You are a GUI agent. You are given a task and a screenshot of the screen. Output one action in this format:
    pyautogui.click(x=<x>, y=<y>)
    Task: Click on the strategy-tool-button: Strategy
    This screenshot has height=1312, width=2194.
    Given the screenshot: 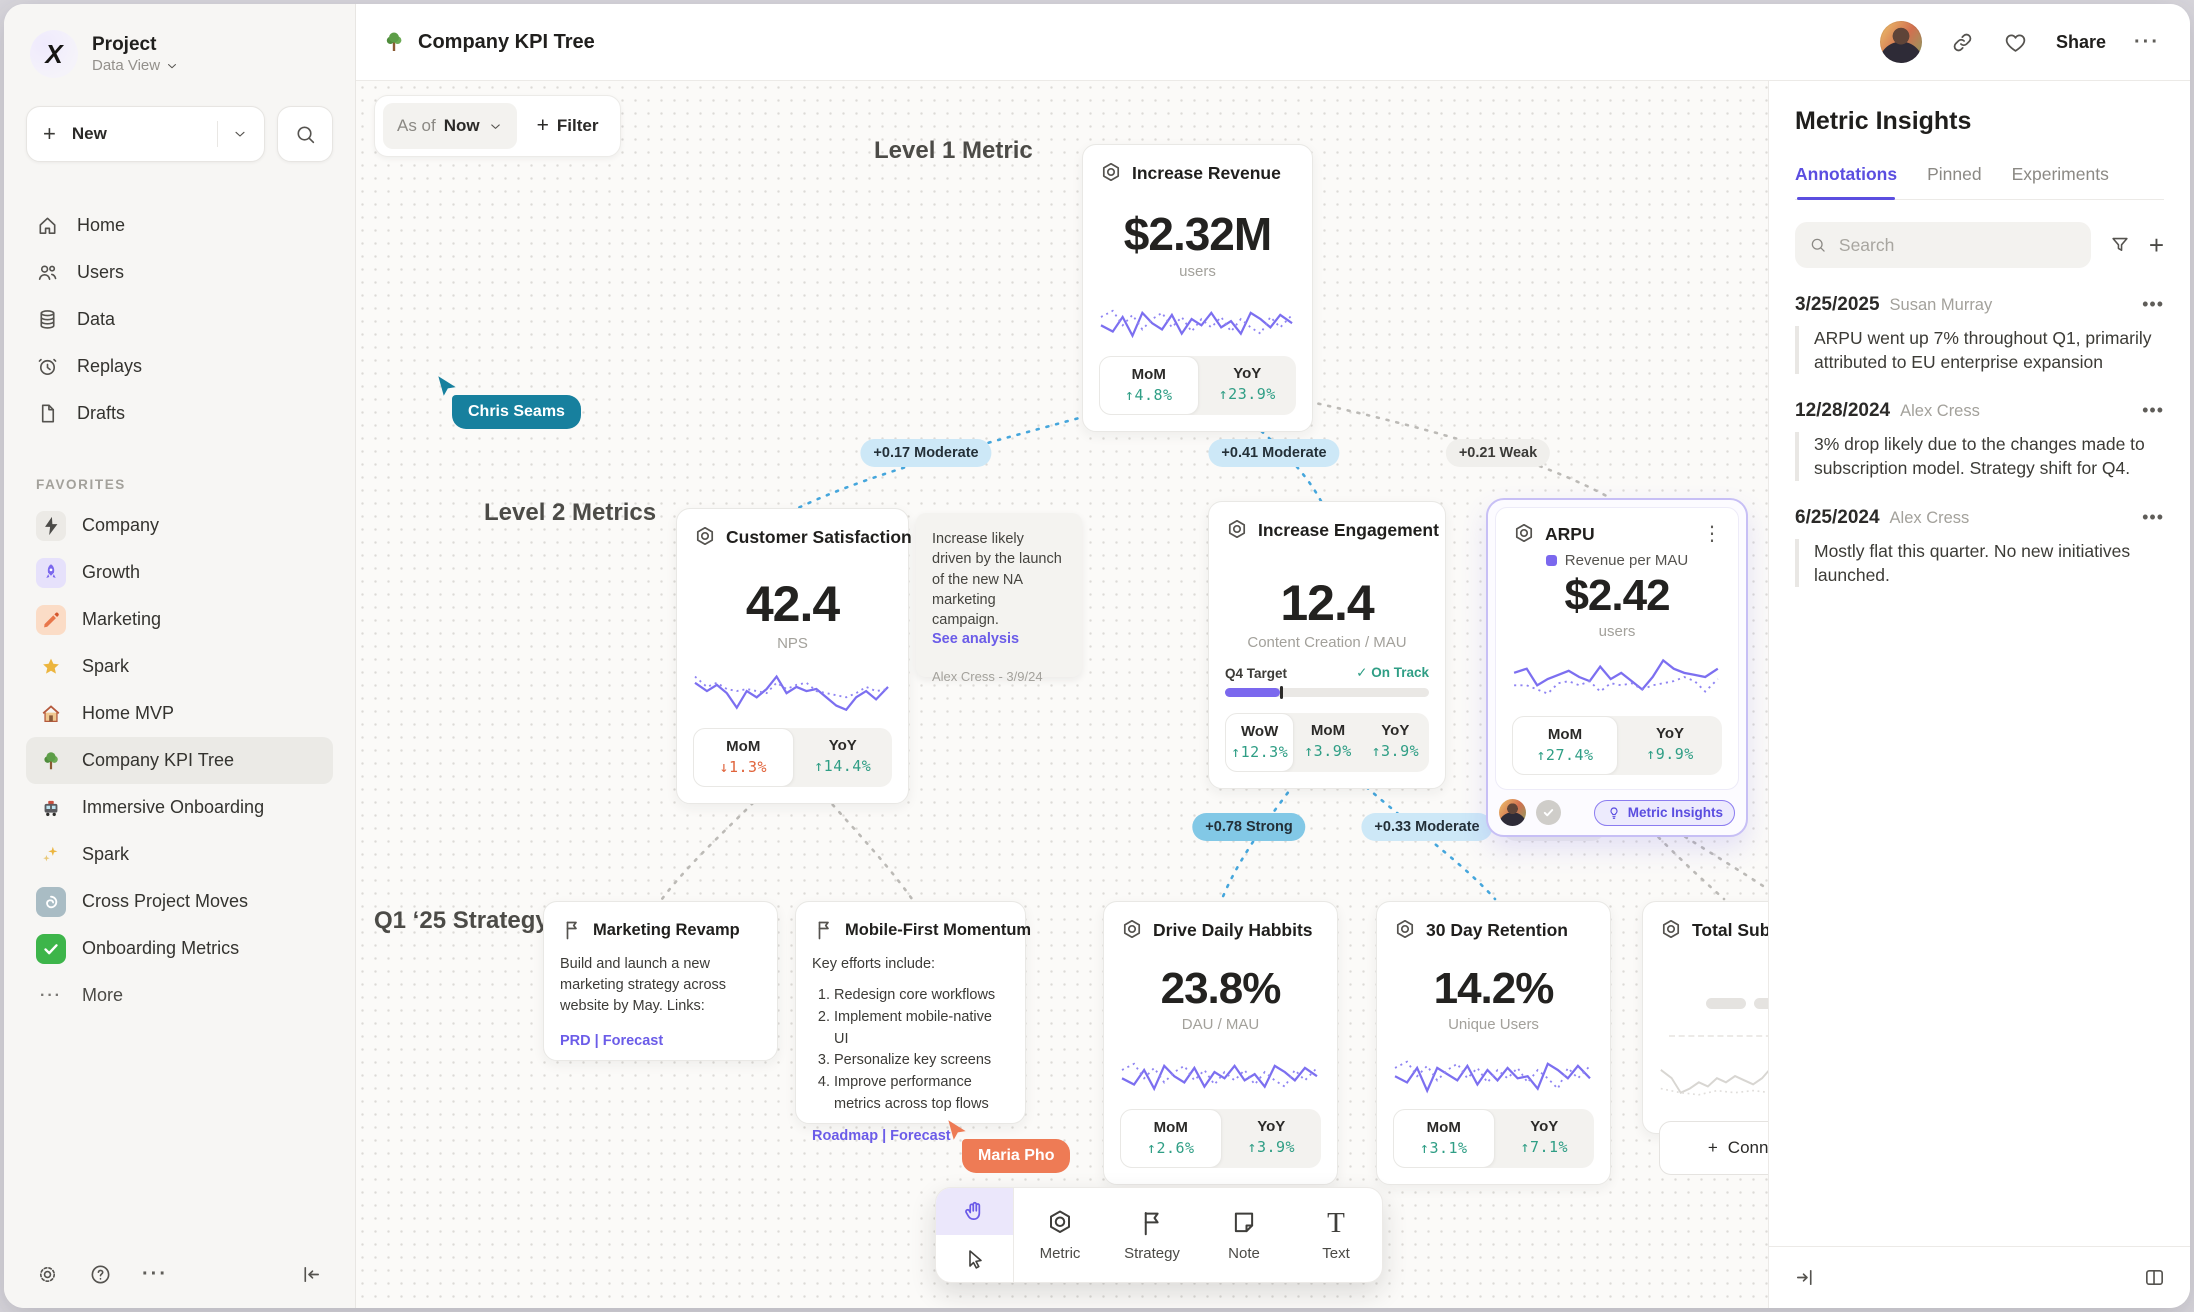 What is the action you would take?
    pyautogui.click(x=1152, y=1235)
    